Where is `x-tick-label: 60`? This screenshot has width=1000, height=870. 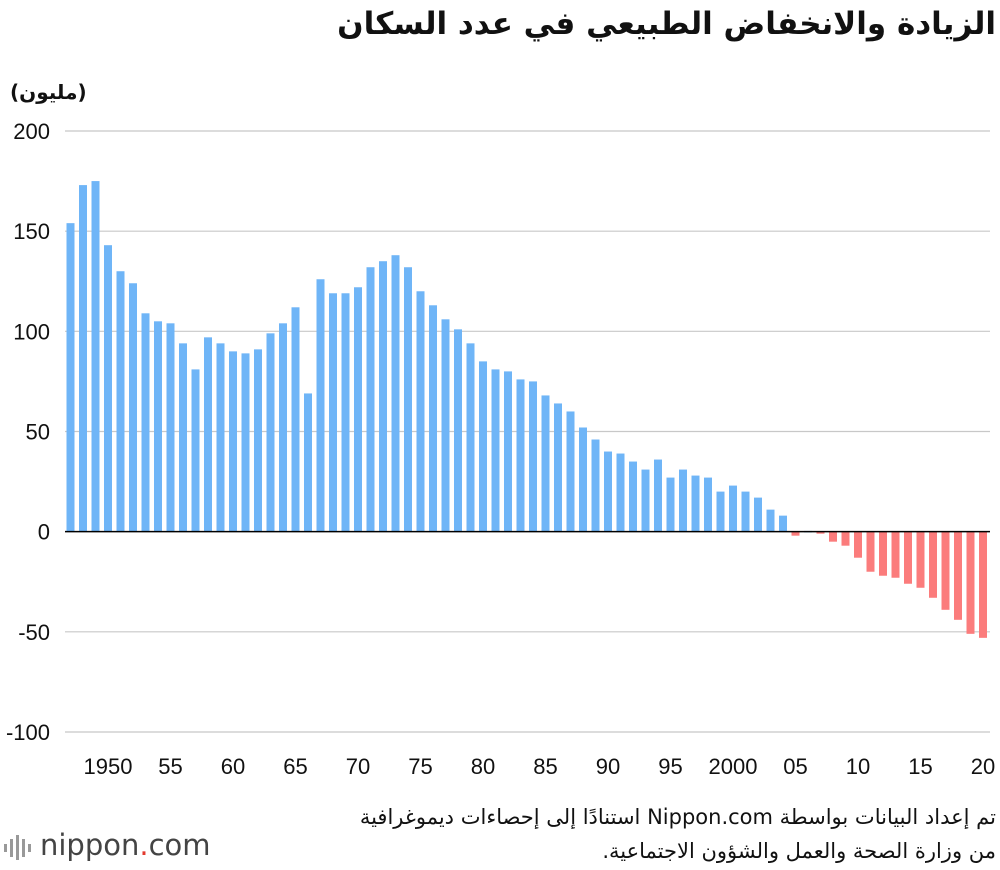
x-tick-label: 60 is located at coordinates (233, 766).